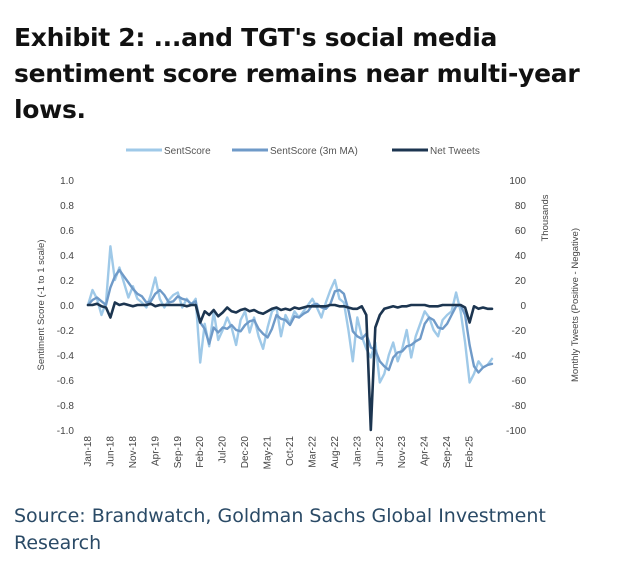 The width and height of the screenshot is (620, 582). I want to click on left-tick-label: 0.2, so click(67, 281).